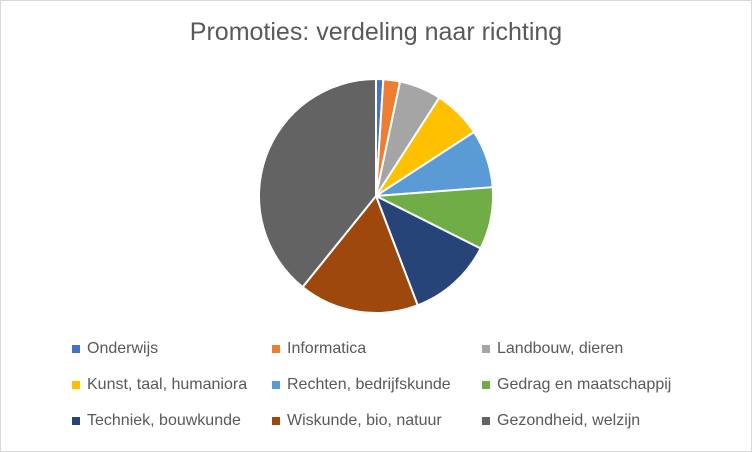 Image resolution: width=752 pixels, height=452 pixels. I want to click on legend-label-4: Rechten, bedrijfskunde, so click(369, 384).